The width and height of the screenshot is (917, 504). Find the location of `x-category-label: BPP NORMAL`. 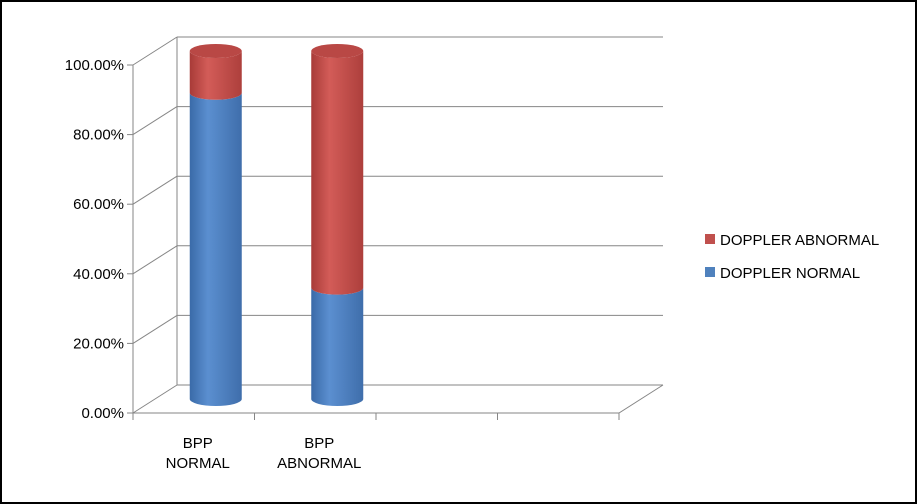

x-category-label: BPP NORMAL is located at coordinates (198, 453).